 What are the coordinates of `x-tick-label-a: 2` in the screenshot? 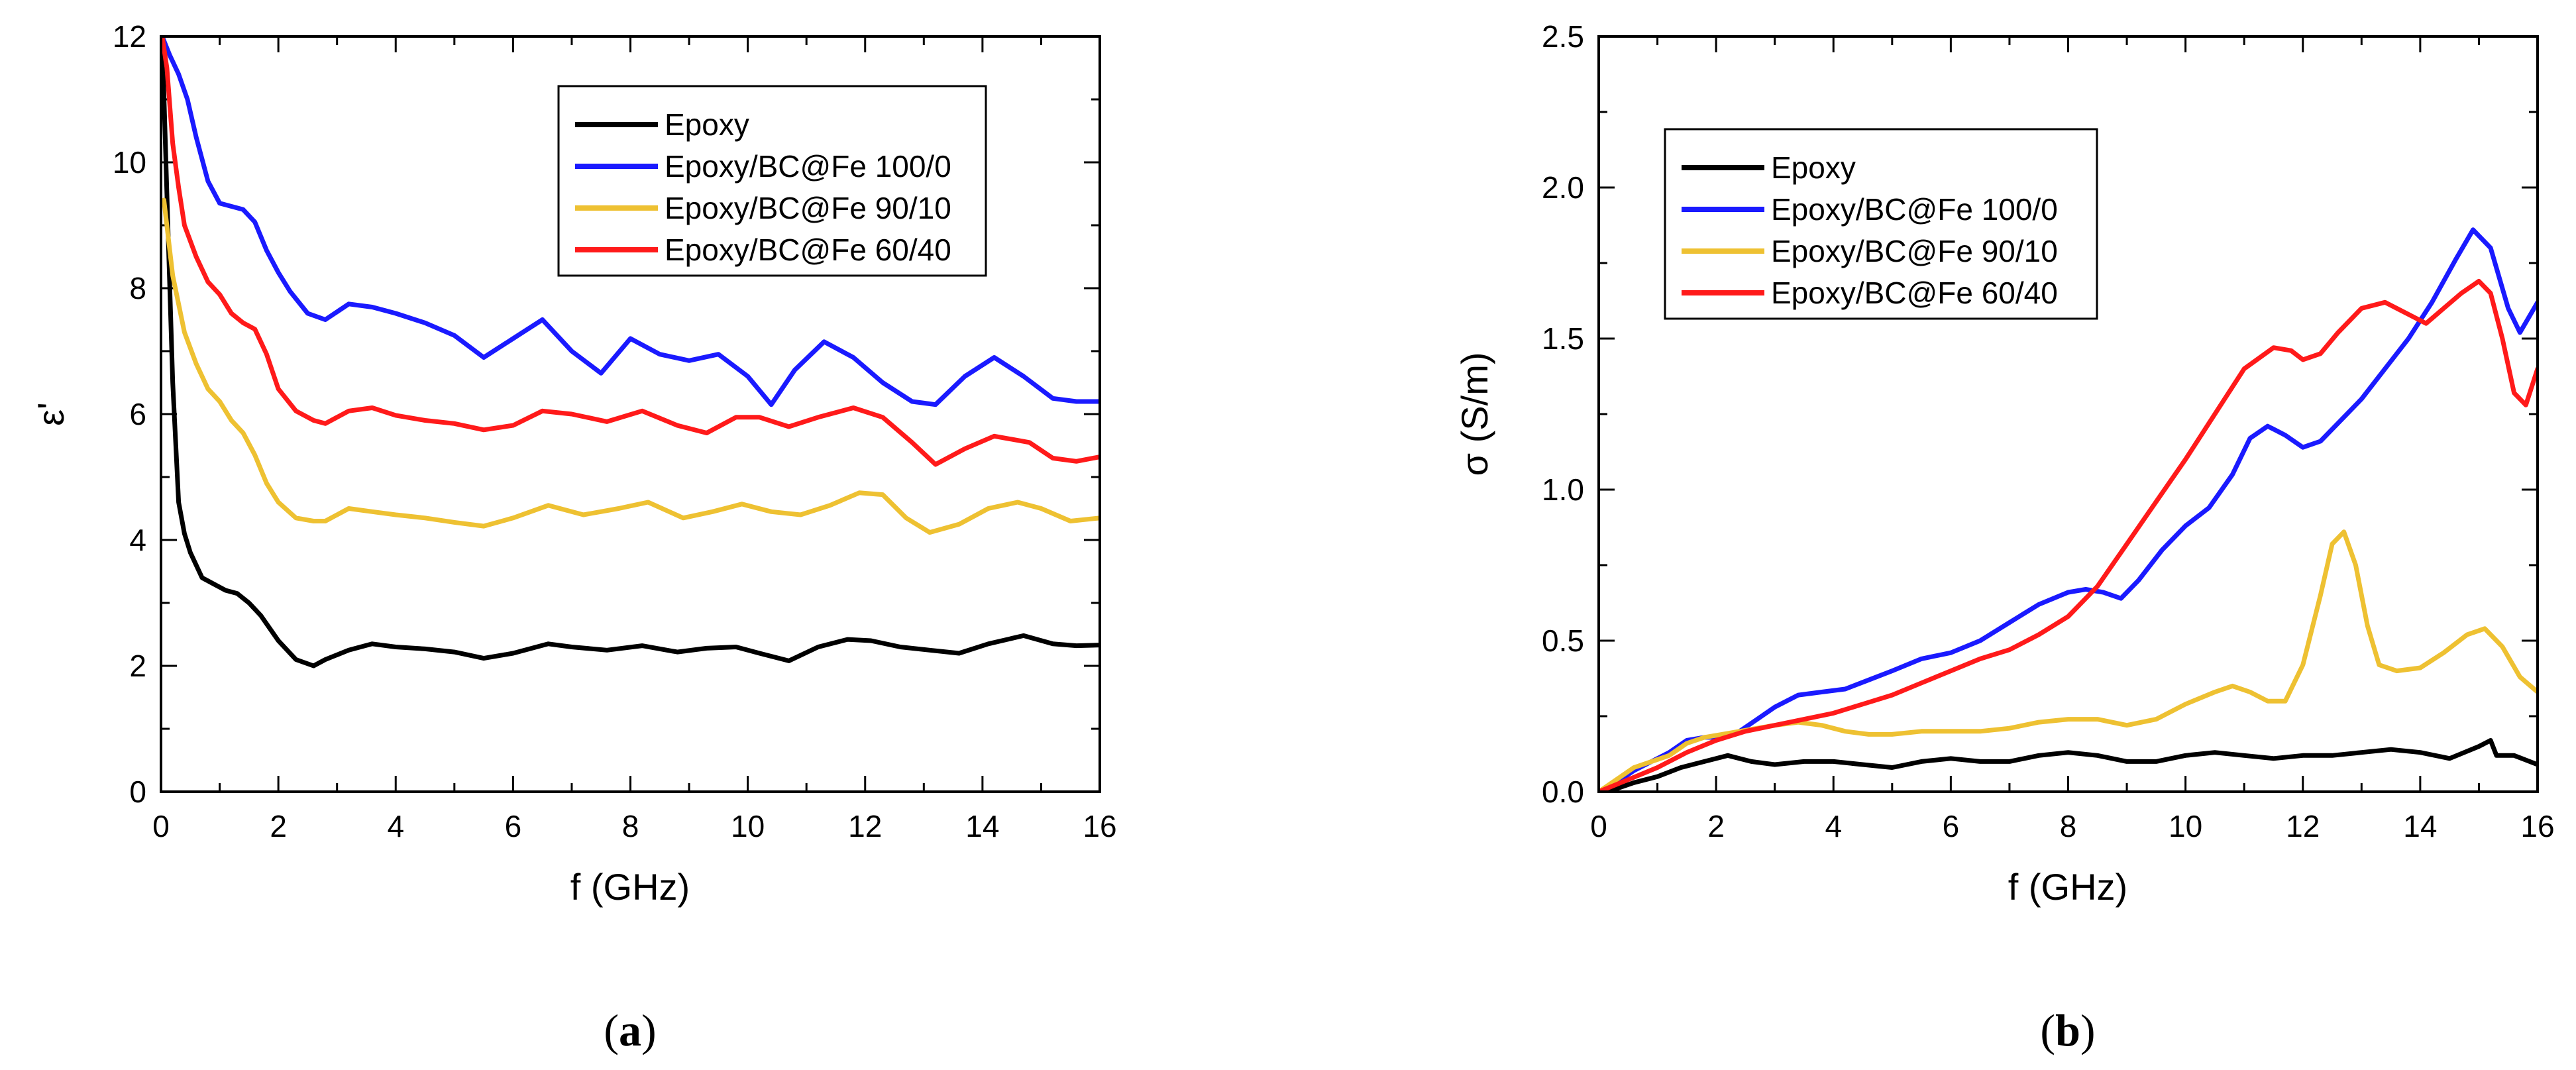 It's located at (278, 826).